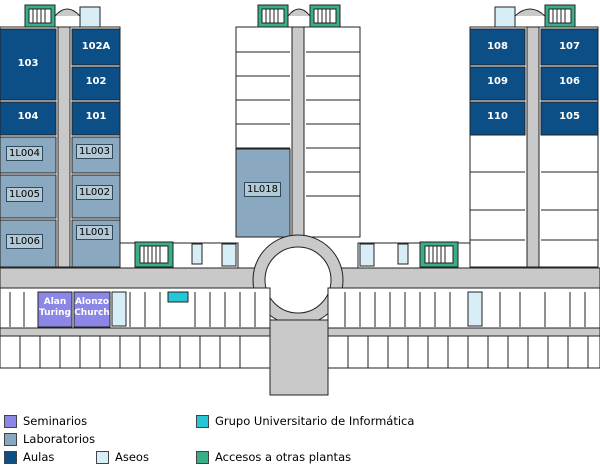 Image resolution: width=600 pixels, height=471 pixels. Describe the element at coordinates (92, 302) in the screenshot. I see `alonzo-line1: Alonzo` at that location.